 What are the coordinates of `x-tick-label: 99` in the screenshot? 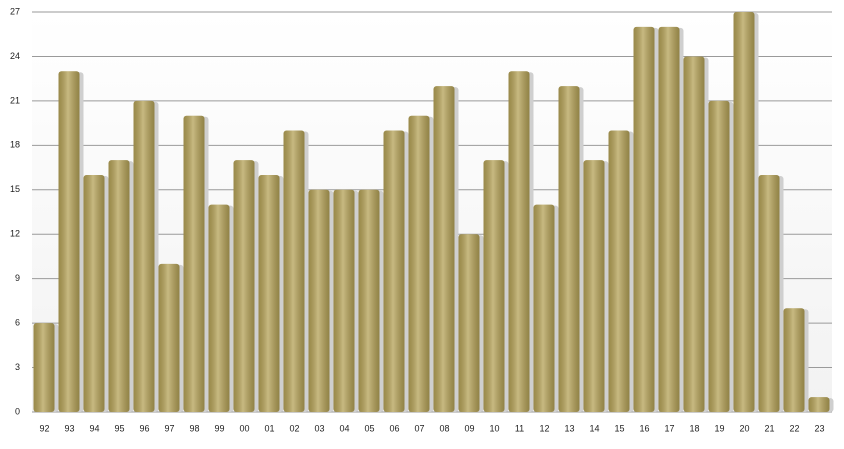 It's located at (219, 428).